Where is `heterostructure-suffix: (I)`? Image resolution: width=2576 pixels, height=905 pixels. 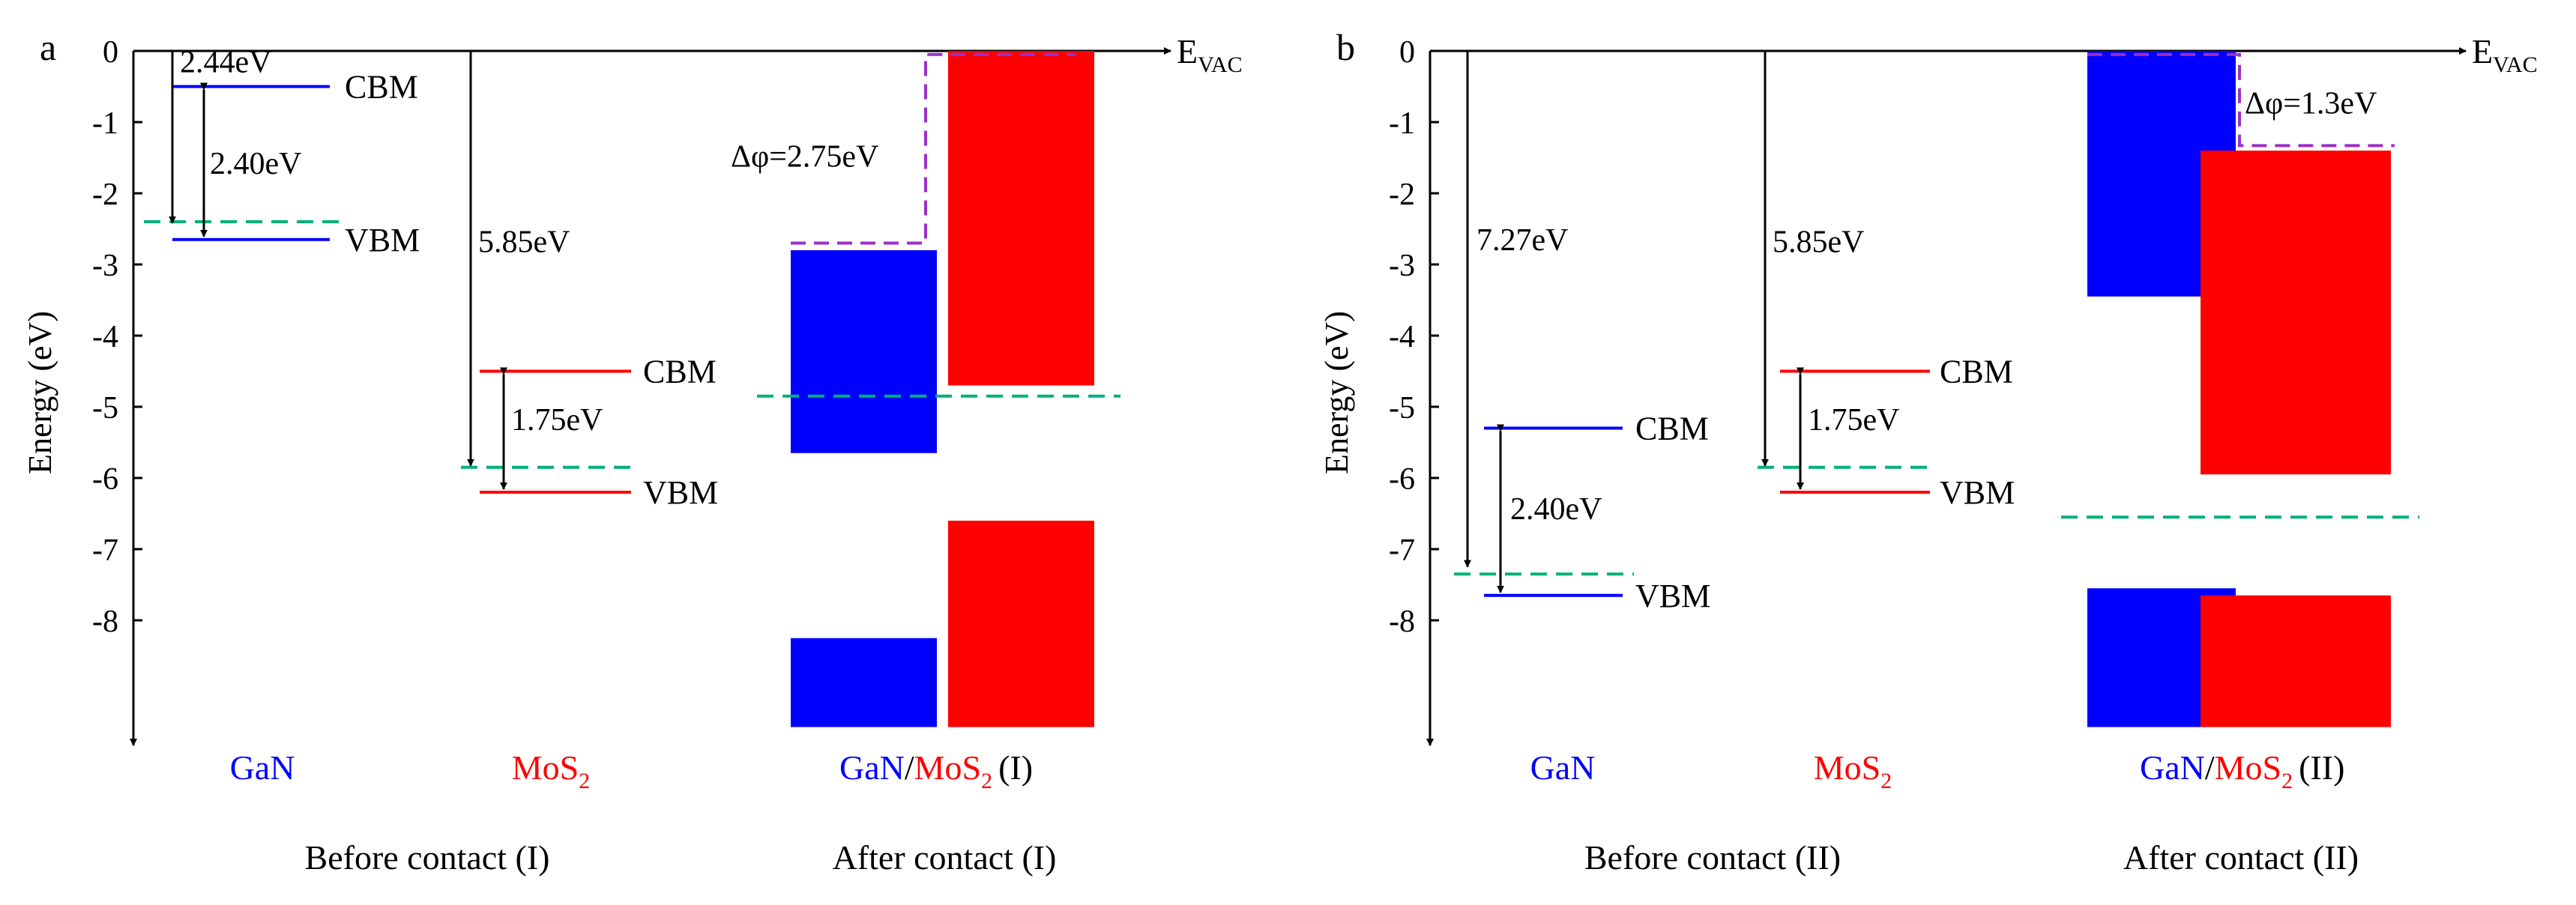
heterostructure-suffix: (I) is located at coordinates (1015, 768).